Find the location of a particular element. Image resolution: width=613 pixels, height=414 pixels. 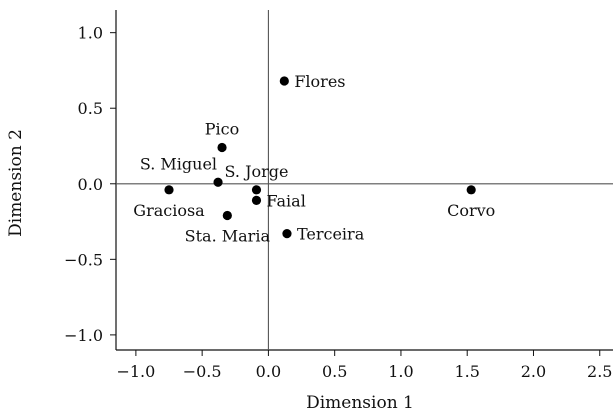

x-tick-label: −1.0 is located at coordinates (135, 371).